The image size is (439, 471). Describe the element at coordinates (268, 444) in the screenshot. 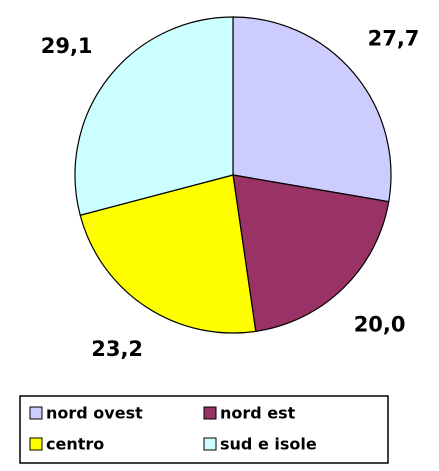

I see `legend-label: sud e isole` at that location.